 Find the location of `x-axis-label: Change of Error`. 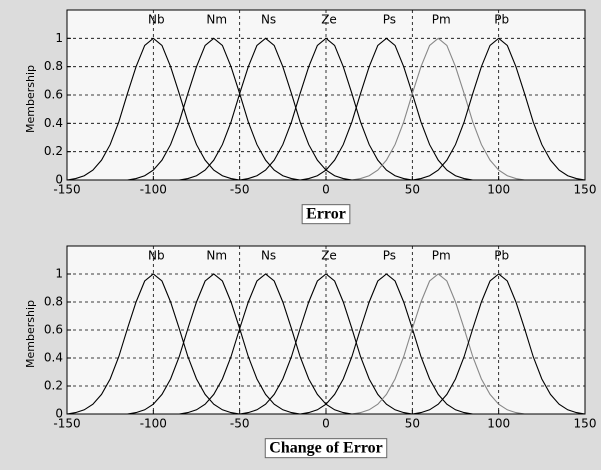

x-axis-label: Change of Error is located at coordinates (325, 448).